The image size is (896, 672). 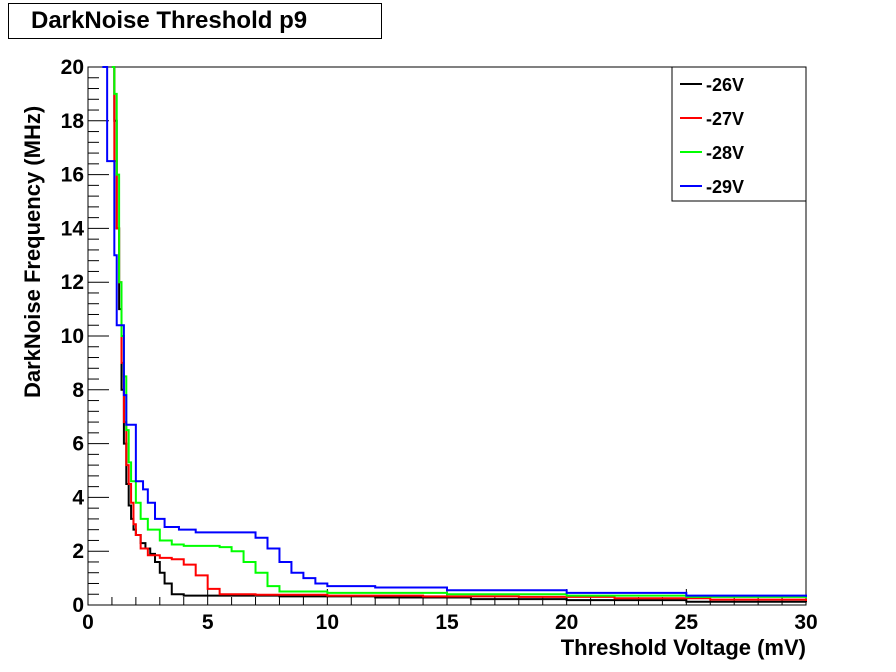 I want to click on y-tick-label: 18, so click(x=73, y=121).